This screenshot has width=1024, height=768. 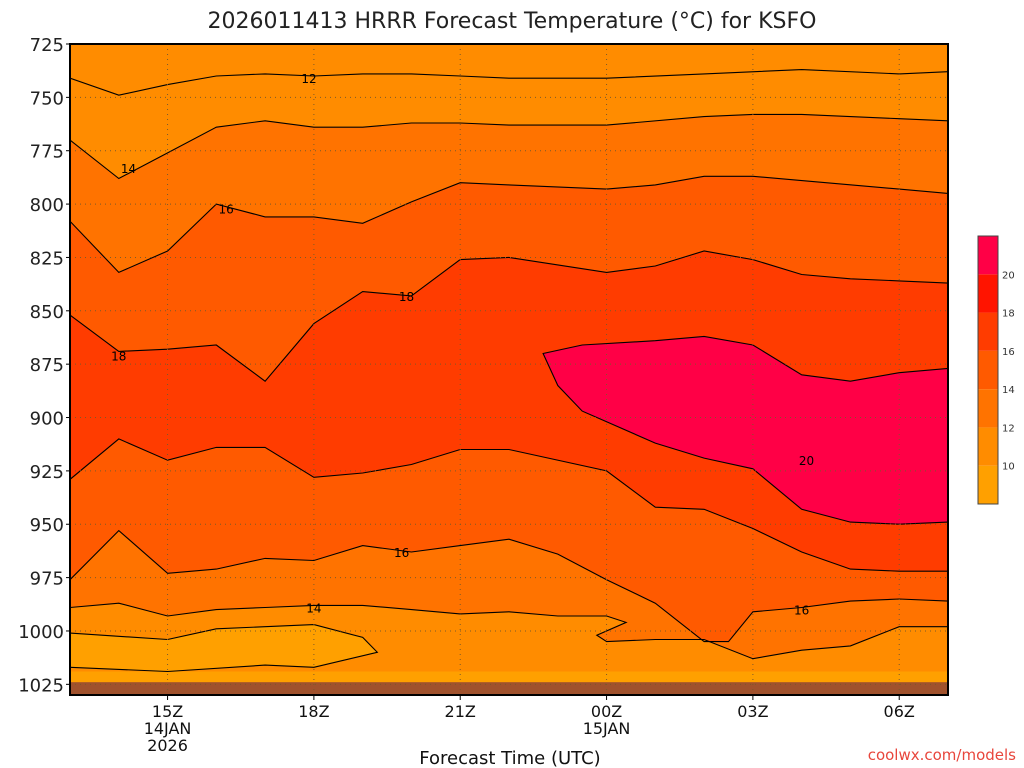 What do you see at coordinates (1008, 390) in the screenshot?
I see `colorbar-label: 14` at bounding box center [1008, 390].